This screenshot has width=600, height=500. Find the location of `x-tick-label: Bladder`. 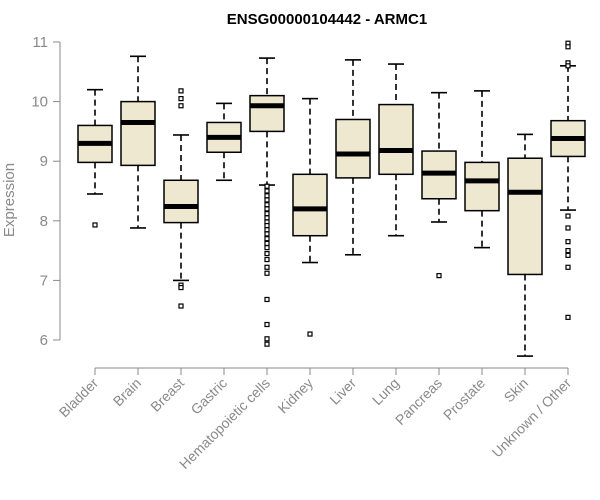

x-tick-label: Bladder is located at coordinates (79, 398).